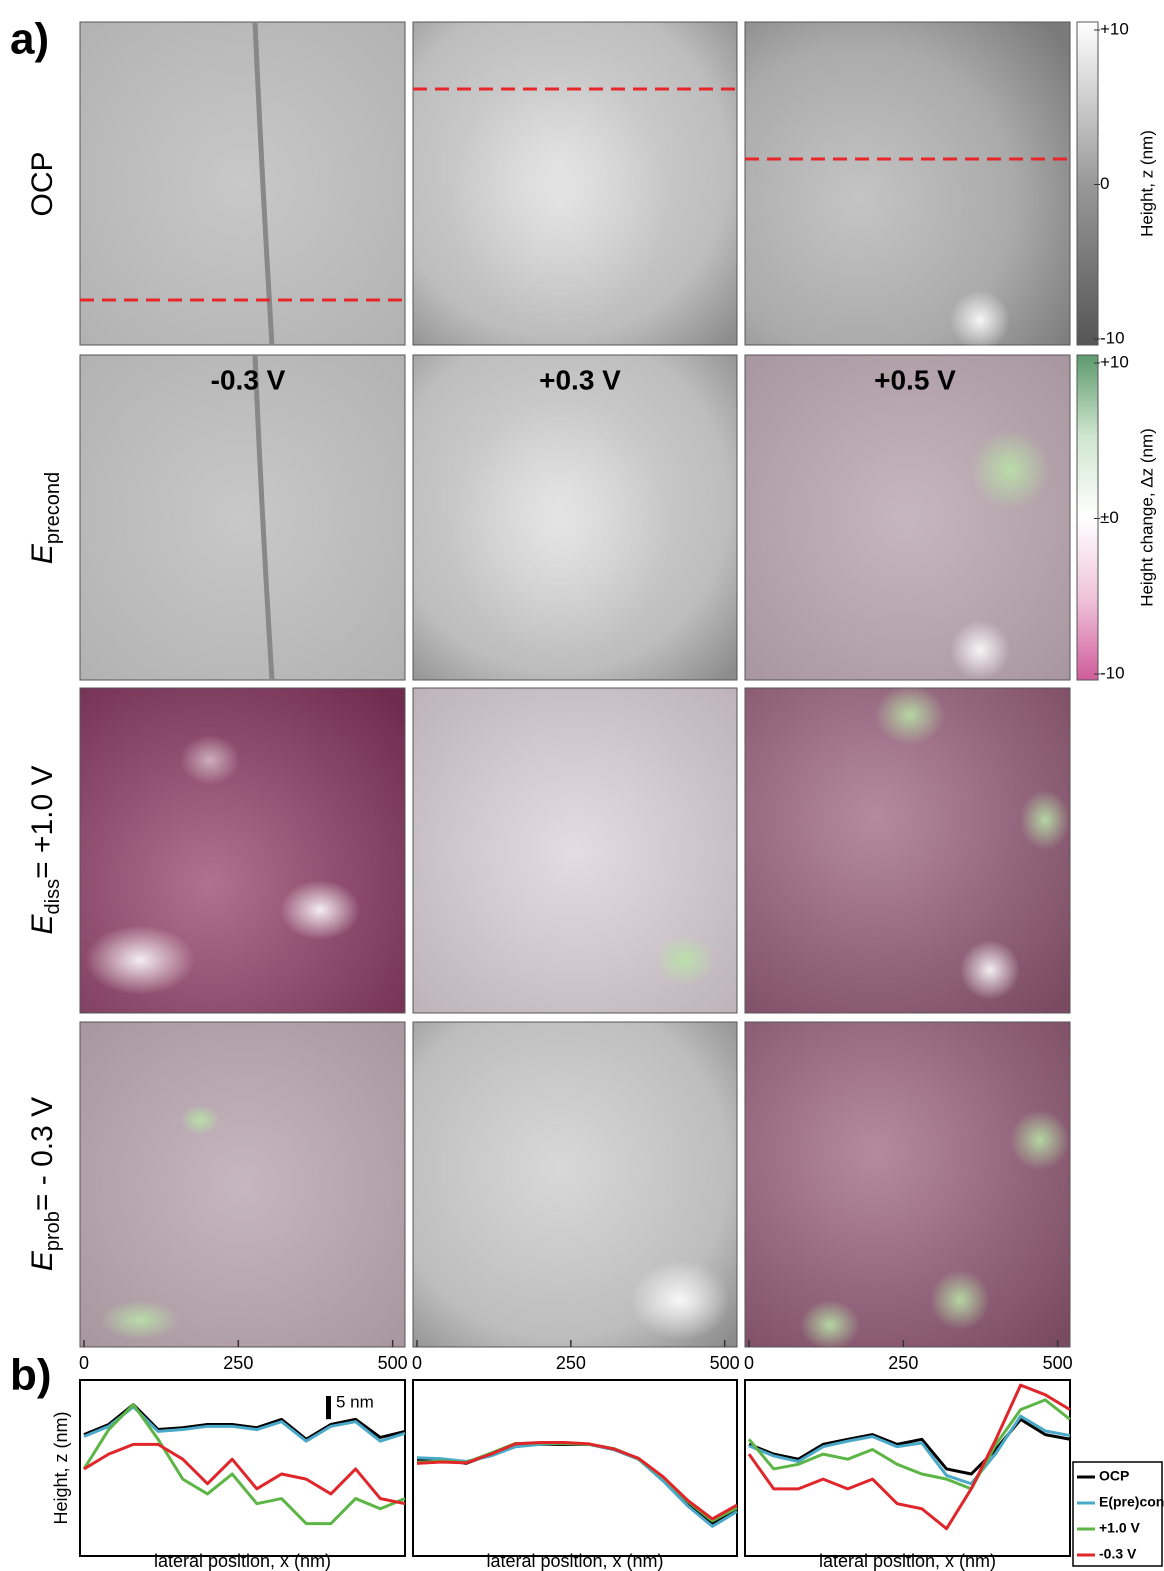  What do you see at coordinates (580, 379) in the screenshot?
I see `column-label: +0.3 V` at bounding box center [580, 379].